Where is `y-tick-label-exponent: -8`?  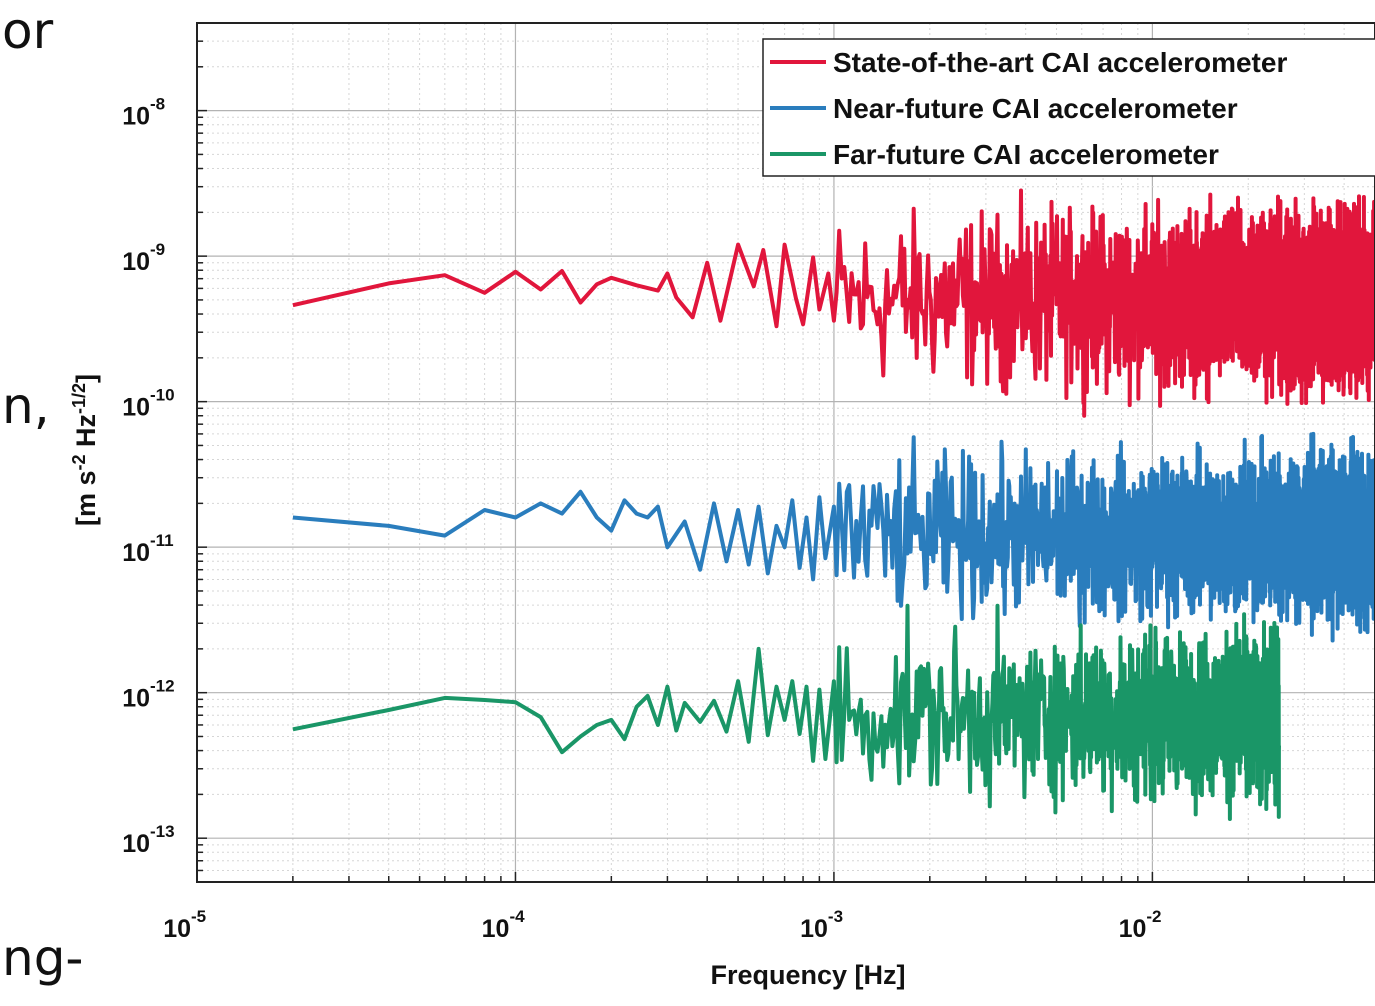
y-tick-label-exponent: -8 is located at coordinates (157, 104).